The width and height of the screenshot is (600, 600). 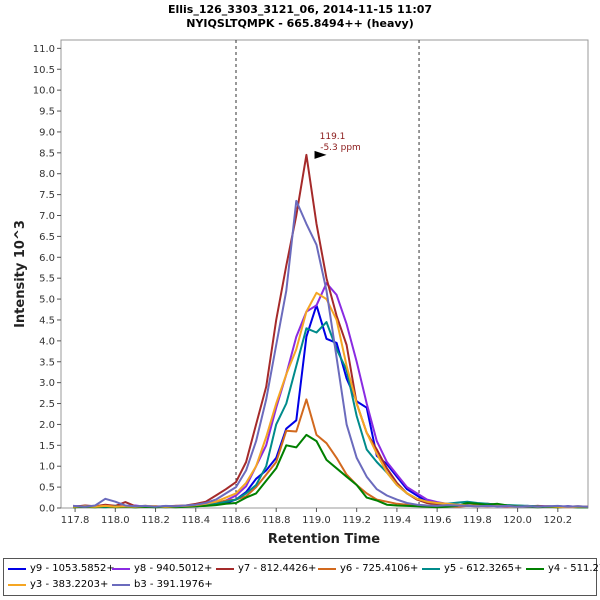 I want to click on legend-item: b3 - 391.1976+, so click(x=162, y=584).